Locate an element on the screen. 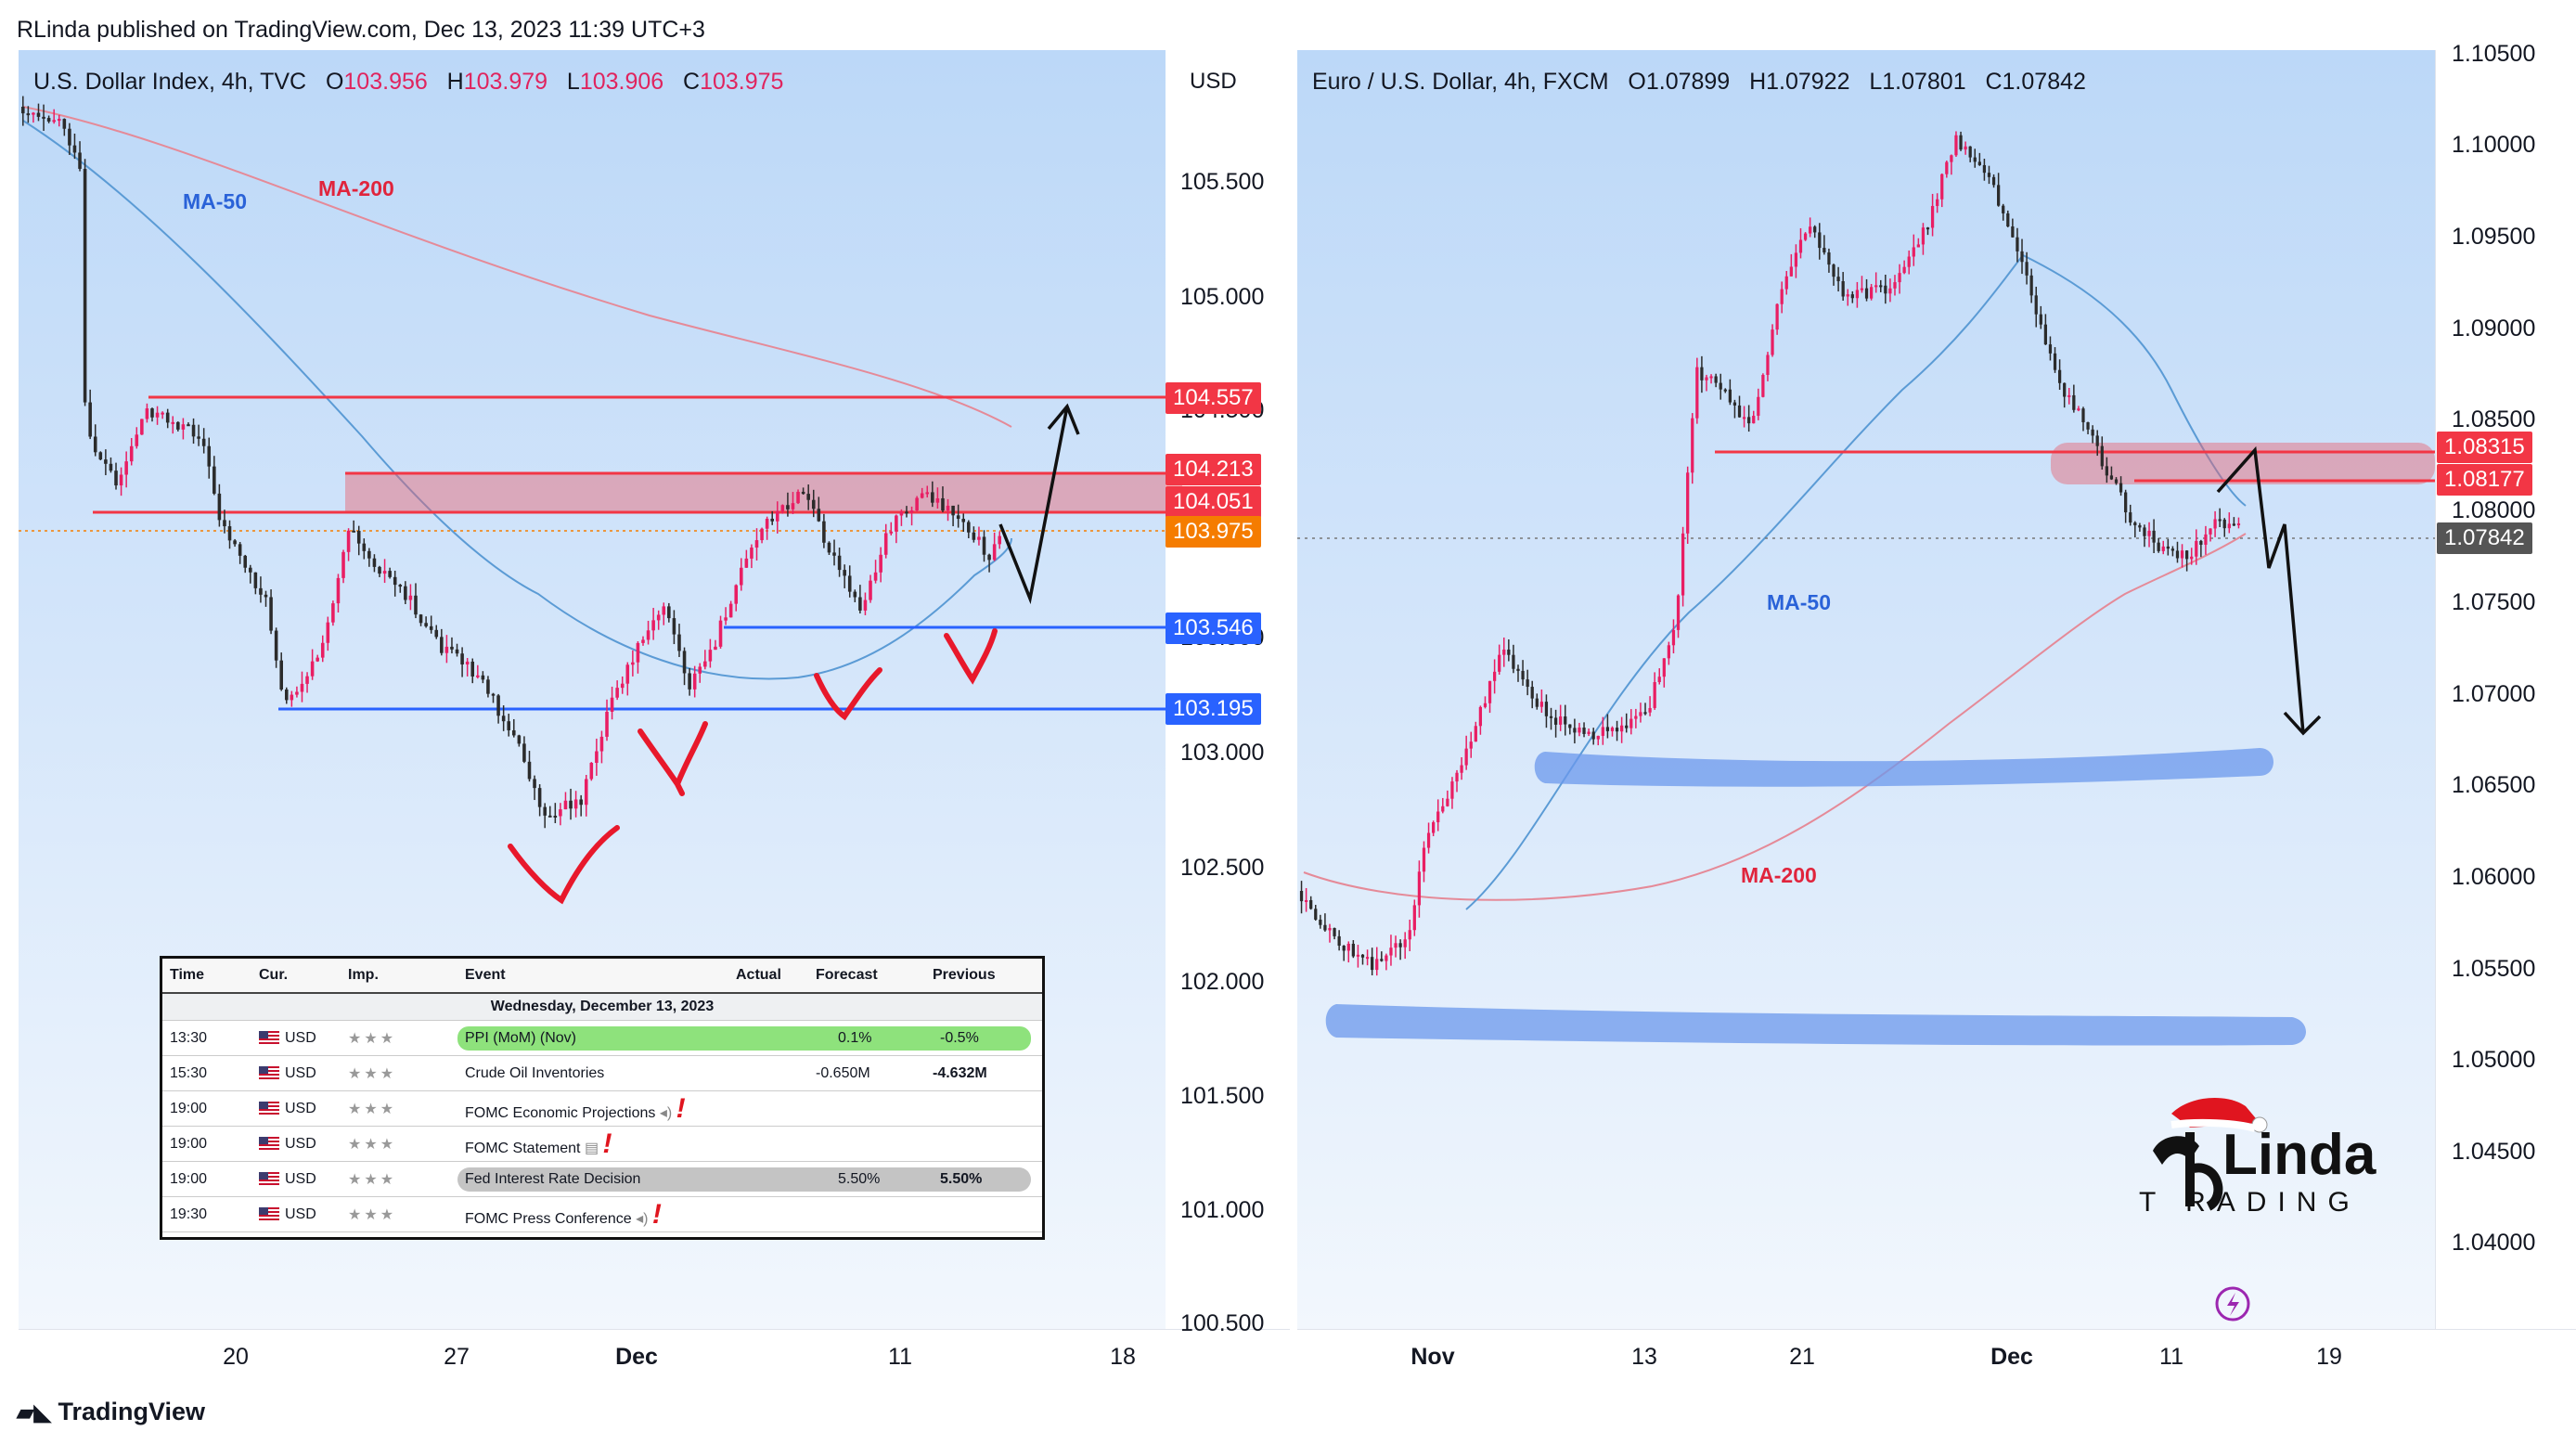 The width and height of the screenshot is (2576, 1444). cal-date-row: Wednesday, December 13, 2023 is located at coordinates (602, 1007).